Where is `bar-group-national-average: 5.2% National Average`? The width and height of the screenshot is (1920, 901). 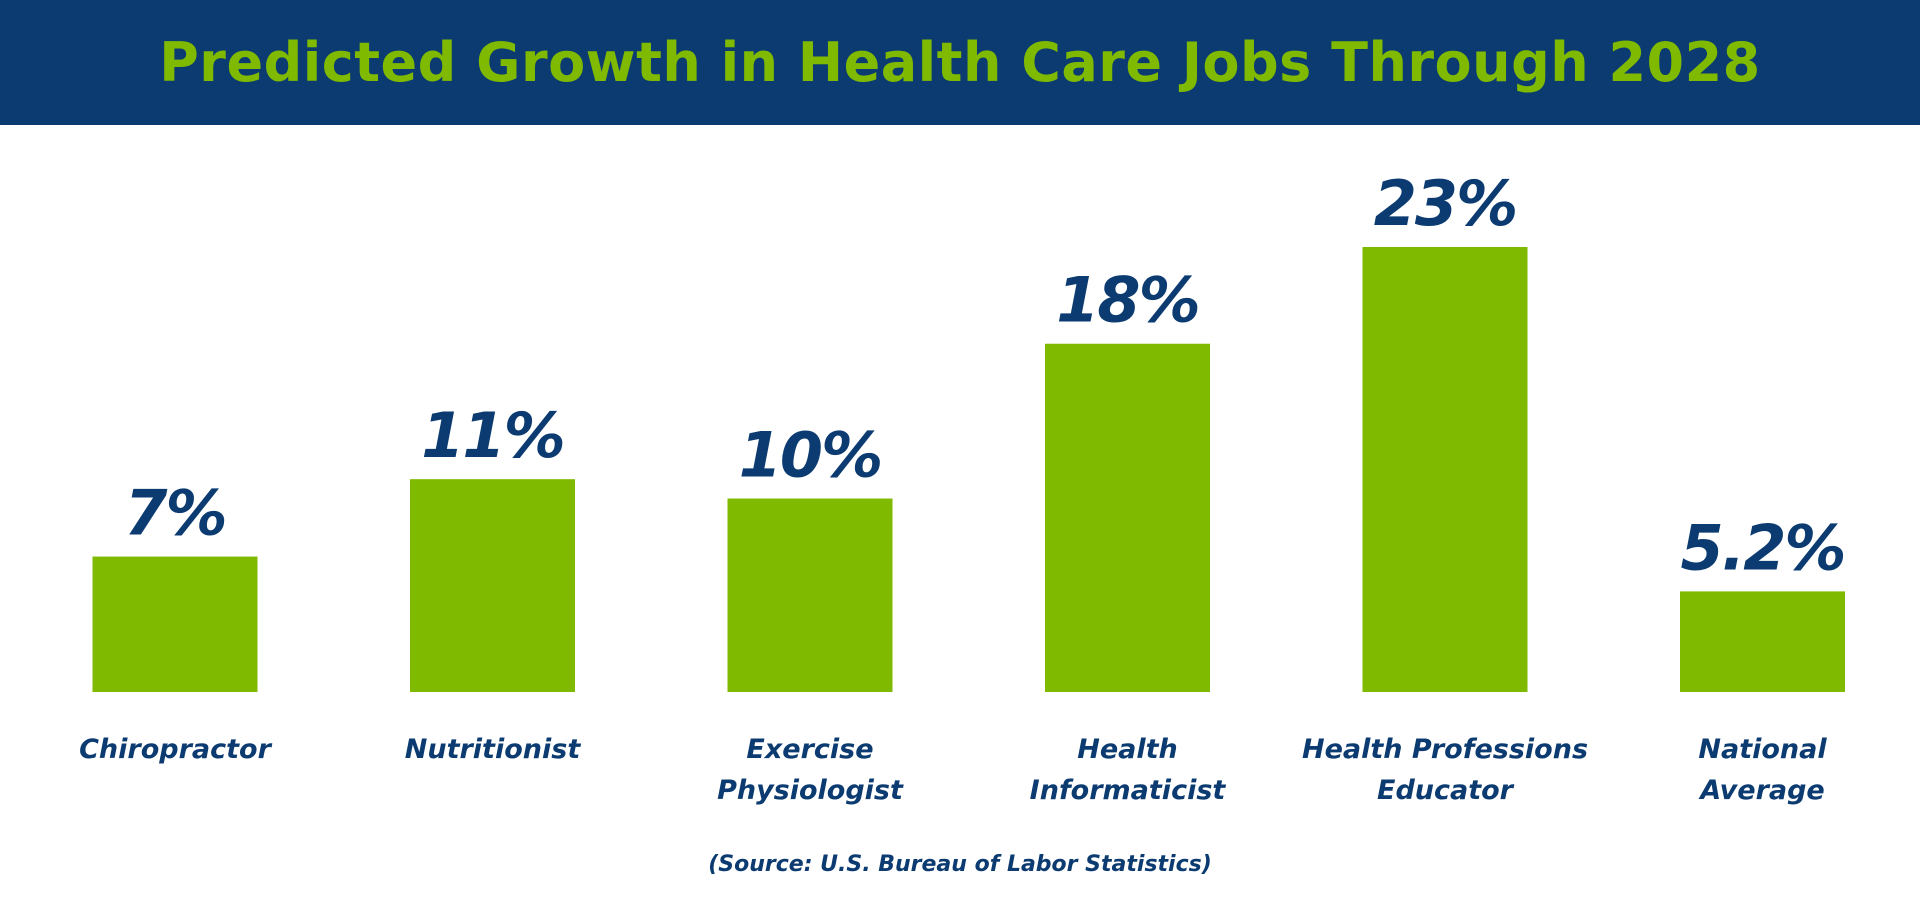 bar-group-national-average: 5.2% National Average is located at coordinates (1763, 658).